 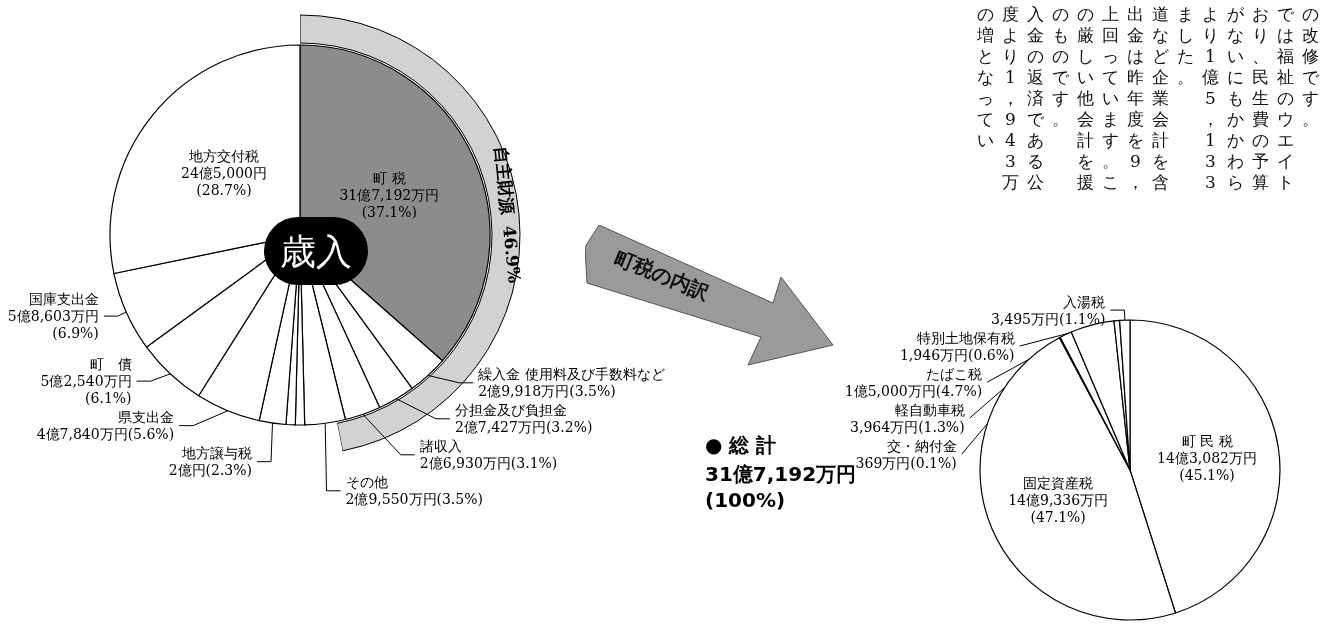 What do you see at coordinates (389, 203) in the screenshot?
I see `data-label: 31億7,192万円 (37.1%)` at bounding box center [389, 203].